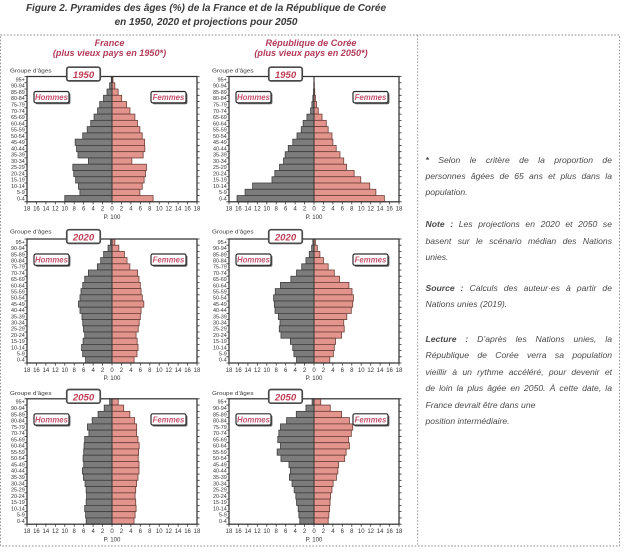 The height and width of the screenshot is (552, 626). Describe the element at coordinates (285, 238) in the screenshot. I see `svg-text: 2020` at that location.